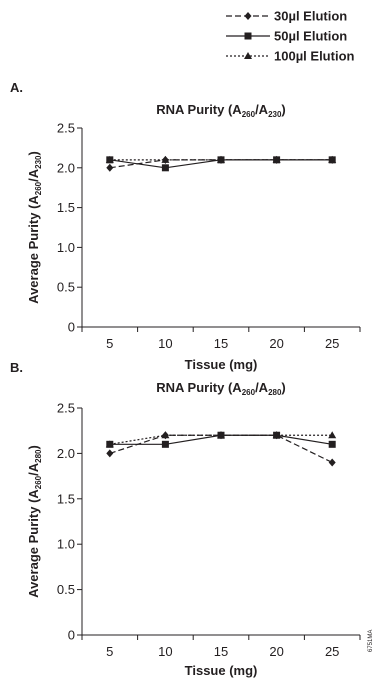 This screenshot has width=378, height=682. I want to click on chart-title: RNA Purity (A260/A280), so click(221, 388).